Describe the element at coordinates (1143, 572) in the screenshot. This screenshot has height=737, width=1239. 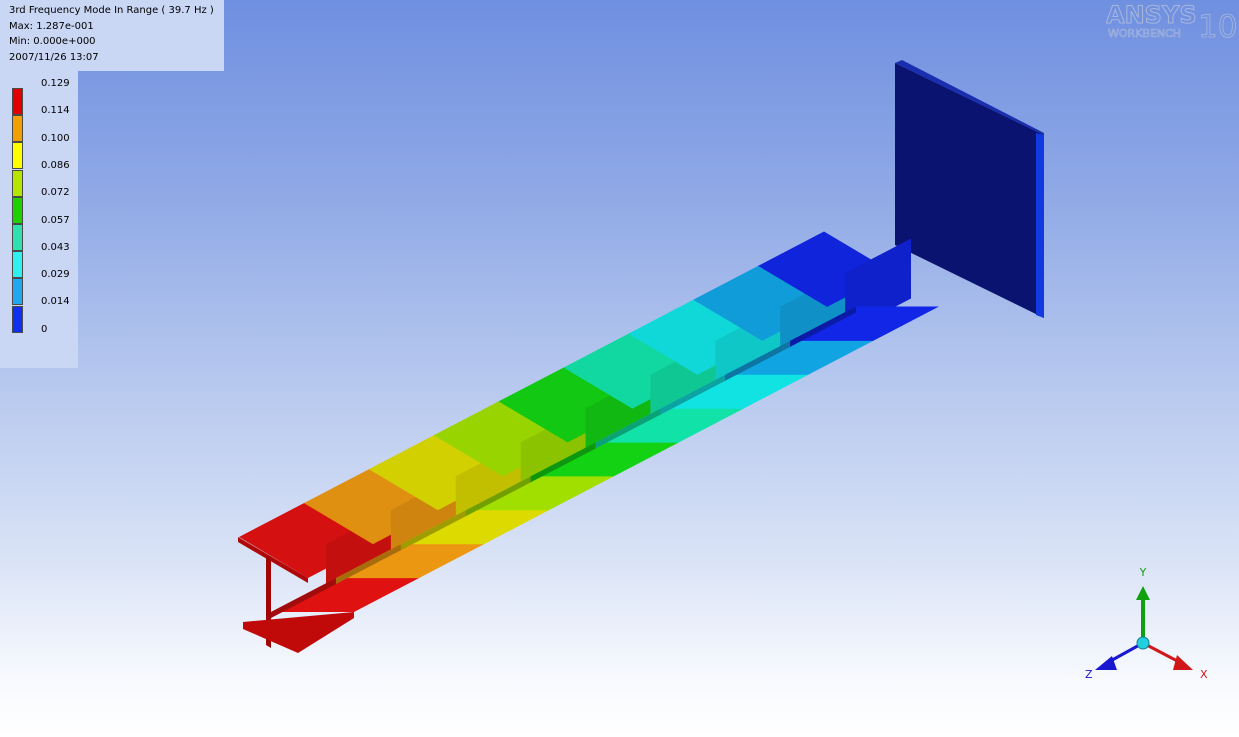
I see `y-axis-label: Y` at that location.